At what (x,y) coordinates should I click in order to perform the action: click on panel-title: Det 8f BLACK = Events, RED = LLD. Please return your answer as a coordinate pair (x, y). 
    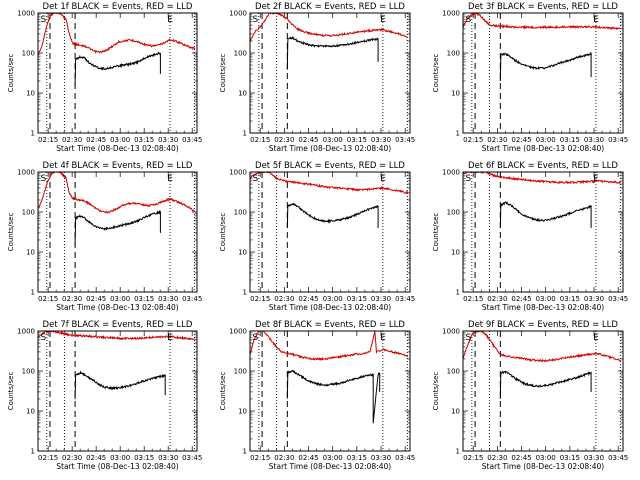
    Looking at the image, I should click on (330, 325).